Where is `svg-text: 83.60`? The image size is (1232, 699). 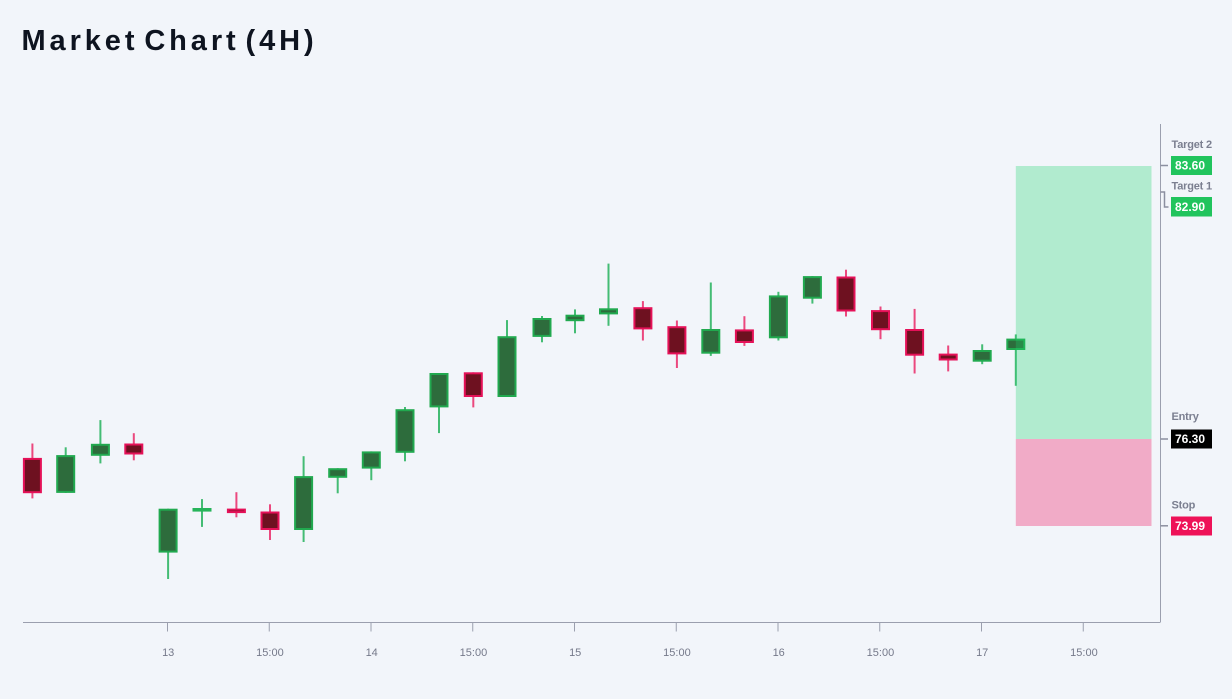
svg-text: 83.60 is located at coordinates (1190, 166).